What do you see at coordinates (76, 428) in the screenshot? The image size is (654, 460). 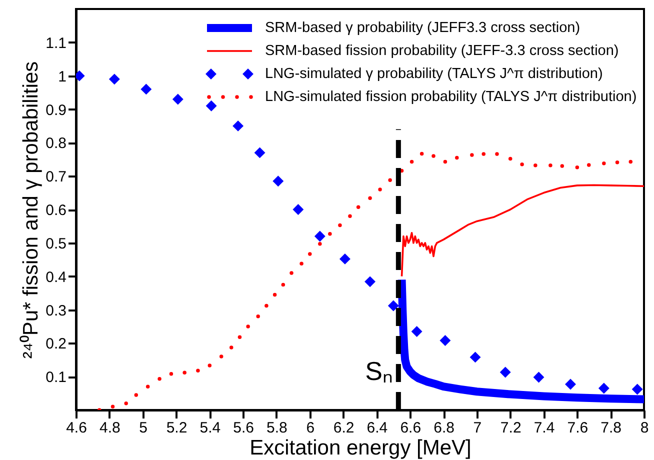 I see `x-tick-label: 4.6` at bounding box center [76, 428].